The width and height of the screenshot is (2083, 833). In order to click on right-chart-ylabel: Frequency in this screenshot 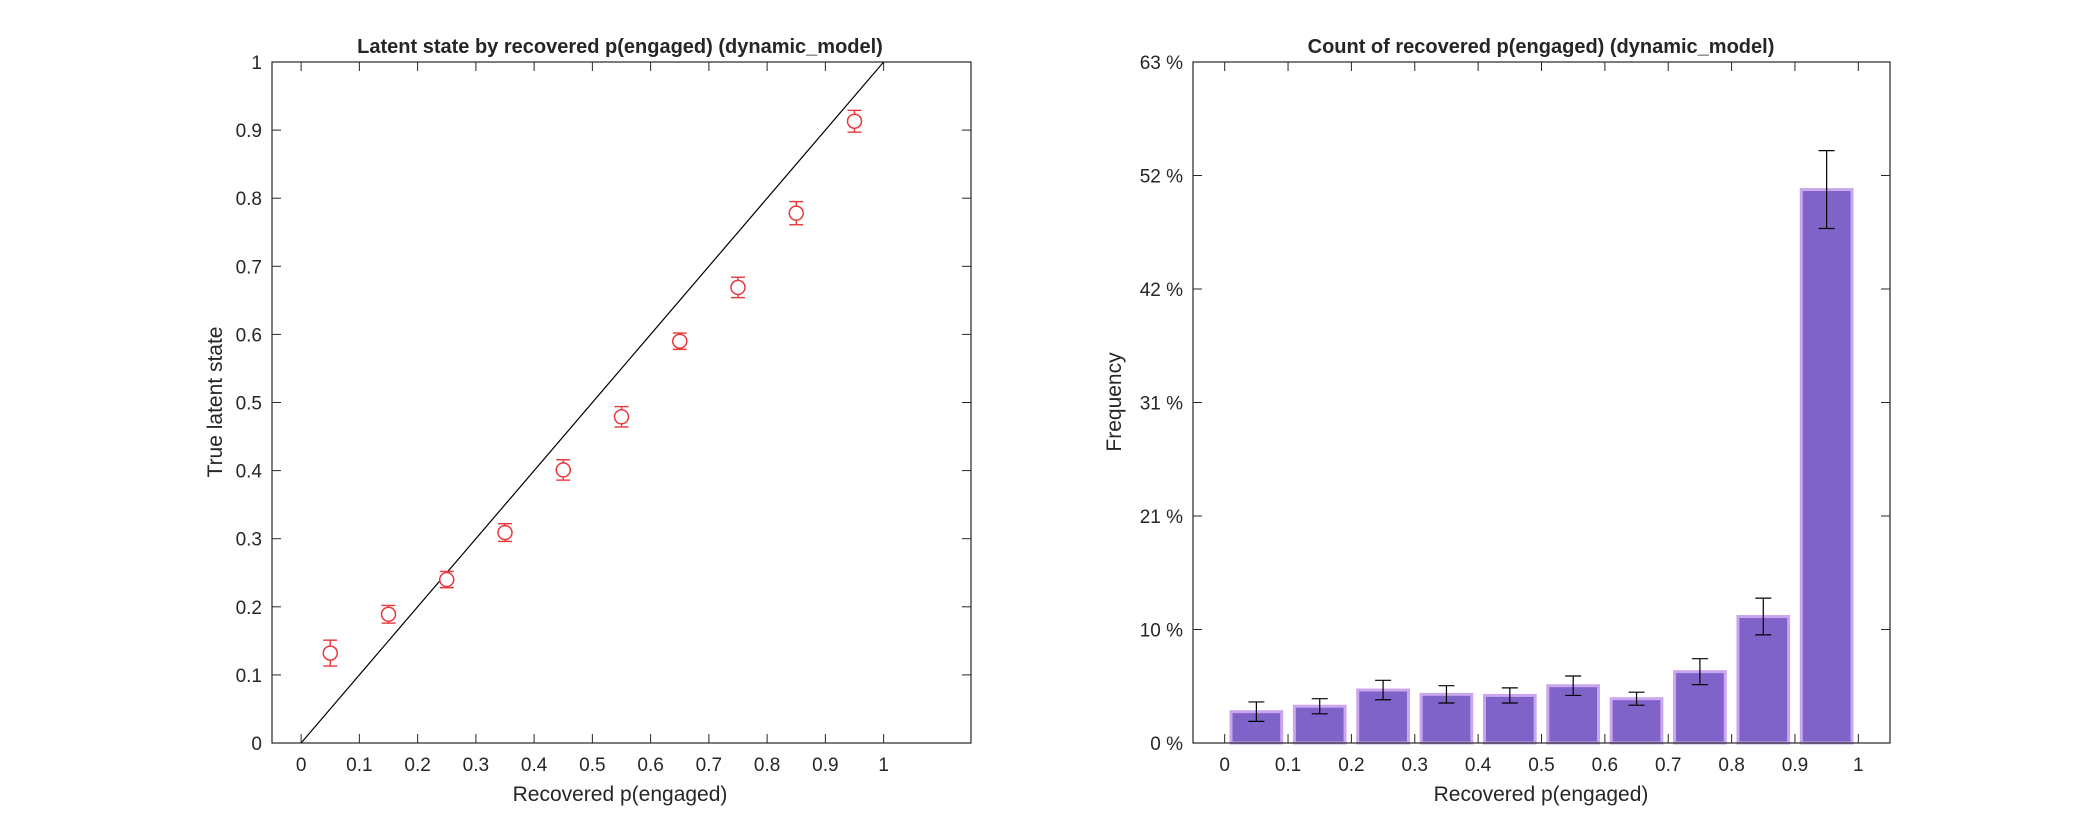, I will do `click(1114, 402)`.